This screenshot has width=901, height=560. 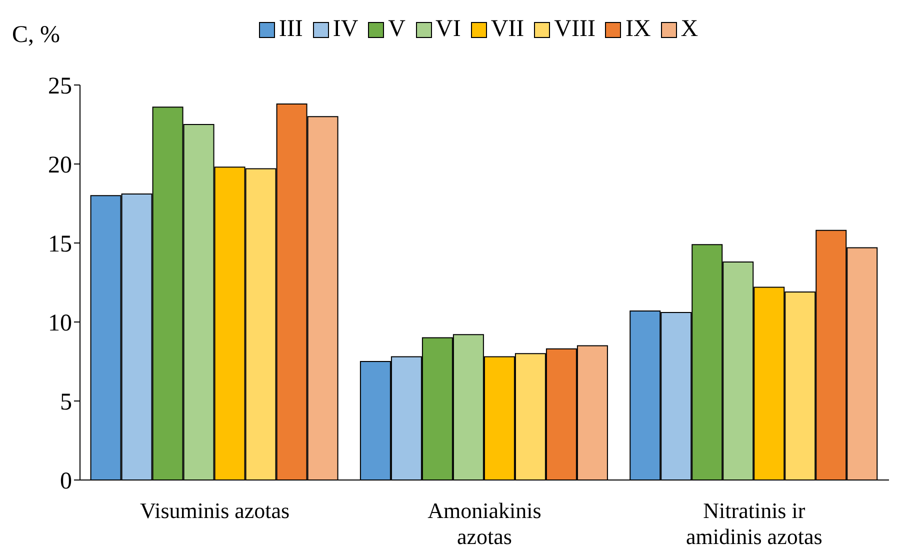 What do you see at coordinates (397, 29) in the screenshot?
I see `legend-label: V` at bounding box center [397, 29].